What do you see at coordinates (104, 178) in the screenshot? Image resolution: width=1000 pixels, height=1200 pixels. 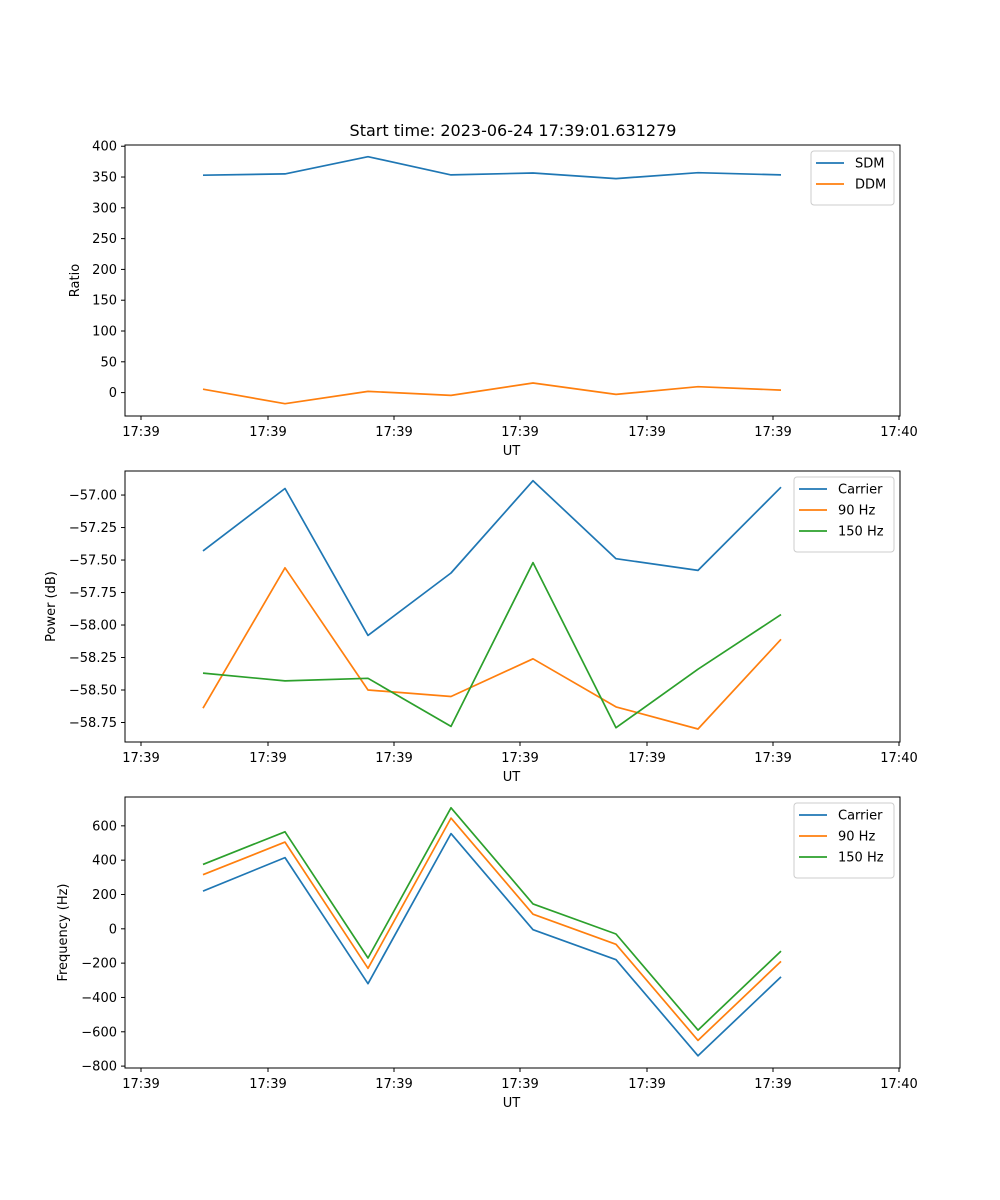 I see `y-tick-label: 350` at bounding box center [104, 178].